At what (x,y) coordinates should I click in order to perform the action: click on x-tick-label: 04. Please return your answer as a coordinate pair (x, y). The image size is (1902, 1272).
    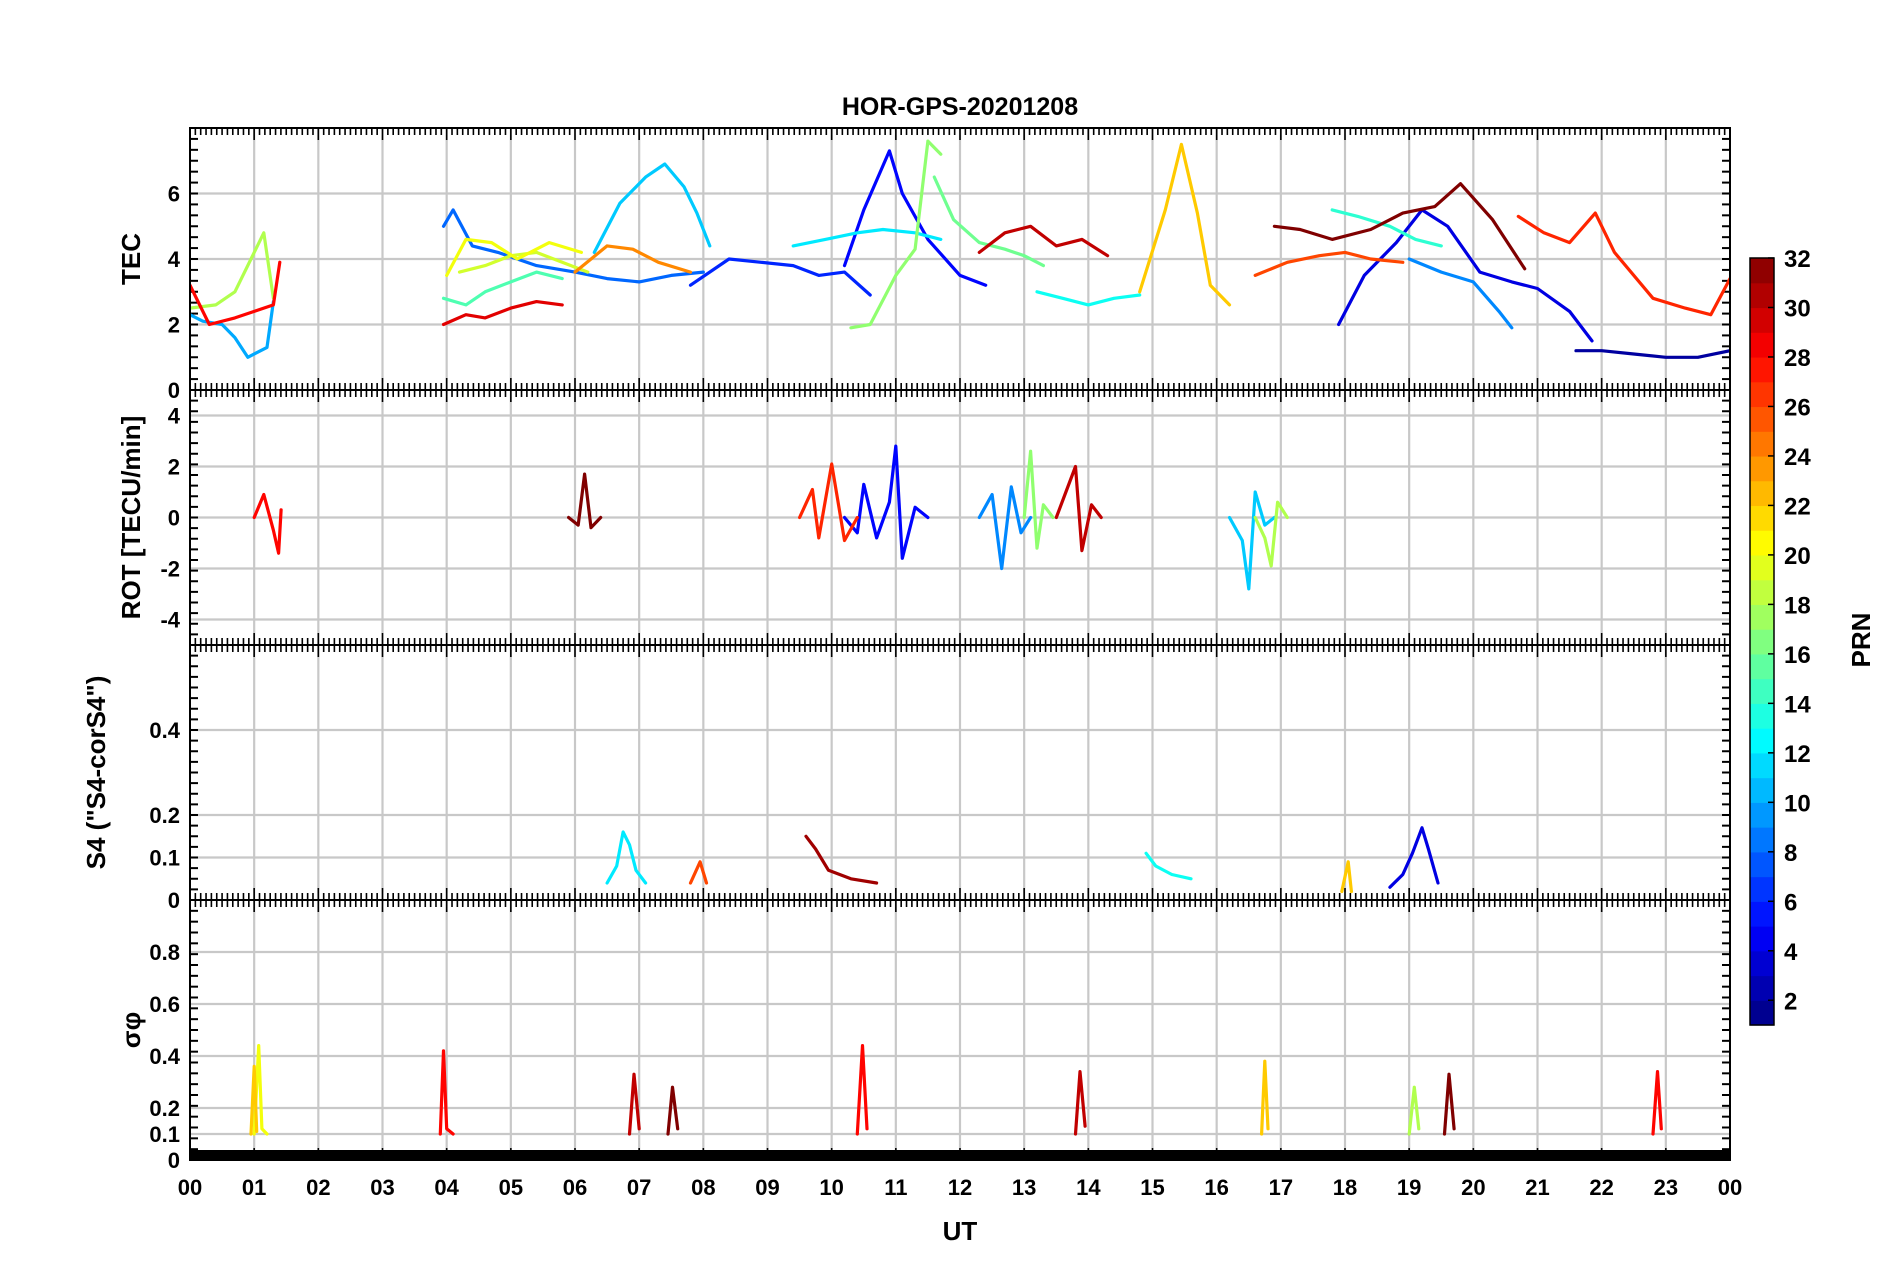
    Looking at the image, I should click on (446, 1187).